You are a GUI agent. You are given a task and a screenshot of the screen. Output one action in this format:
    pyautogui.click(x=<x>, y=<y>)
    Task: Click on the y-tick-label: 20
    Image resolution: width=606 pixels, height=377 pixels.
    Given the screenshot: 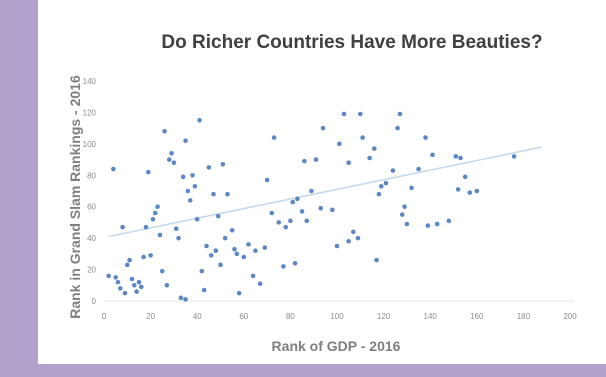 What is the action you would take?
    pyautogui.click(x=91, y=270)
    